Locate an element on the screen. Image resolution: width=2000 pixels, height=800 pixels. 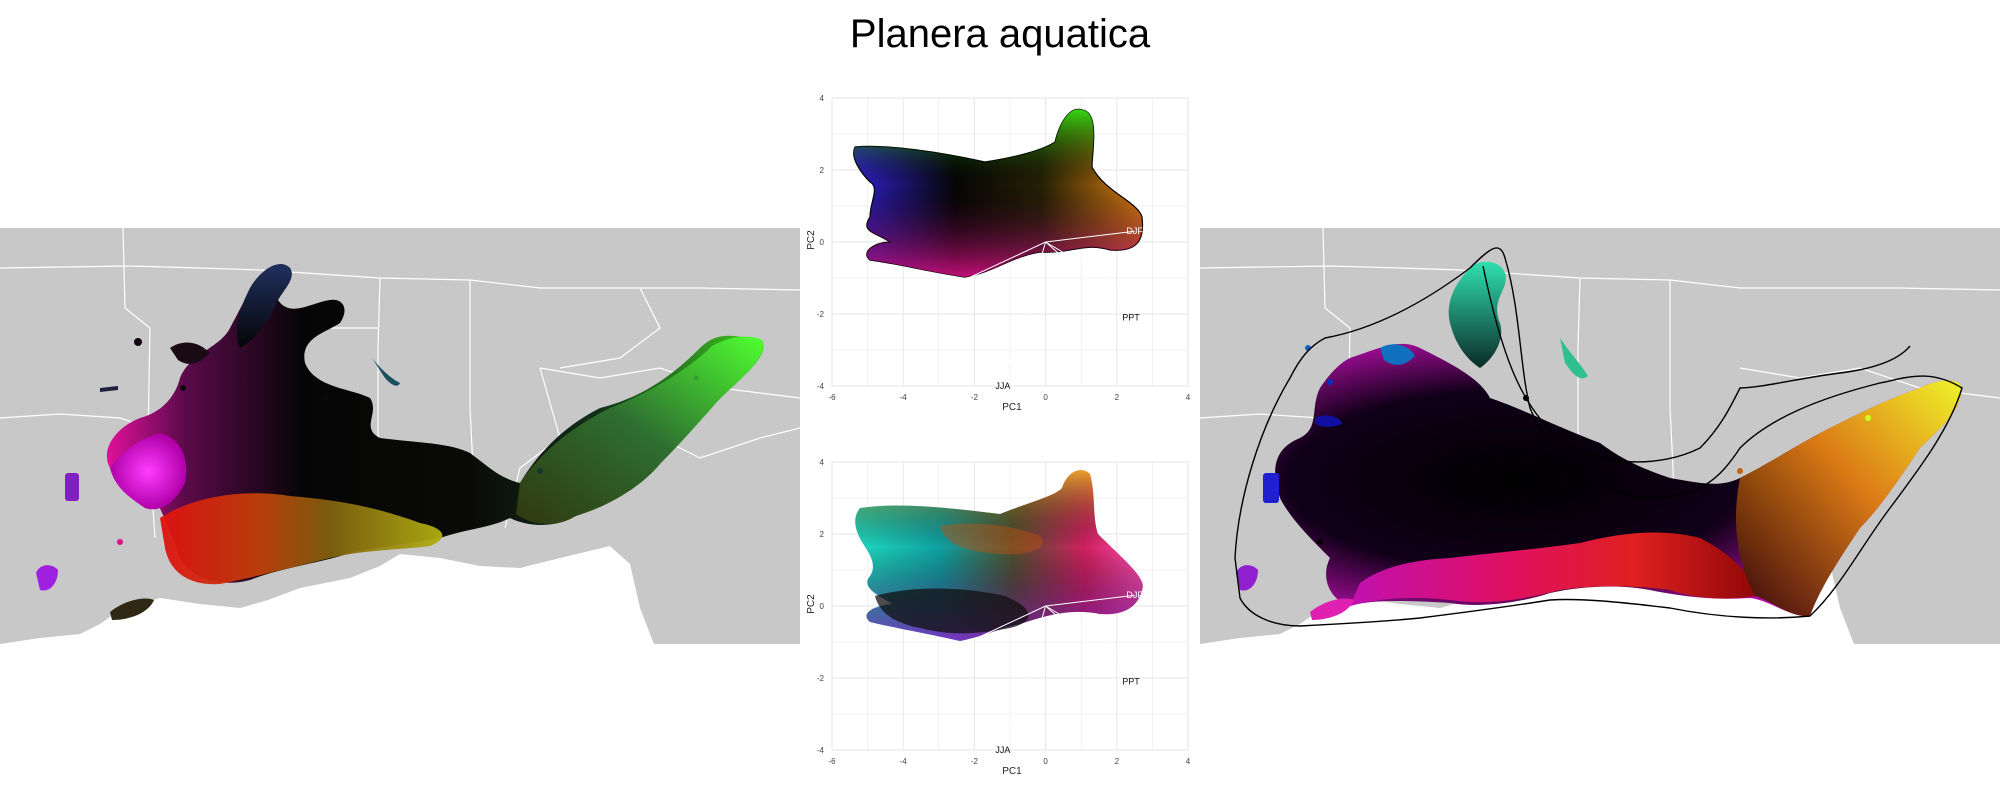
figure-title: Planera aquatica is located at coordinates (1000, 34).